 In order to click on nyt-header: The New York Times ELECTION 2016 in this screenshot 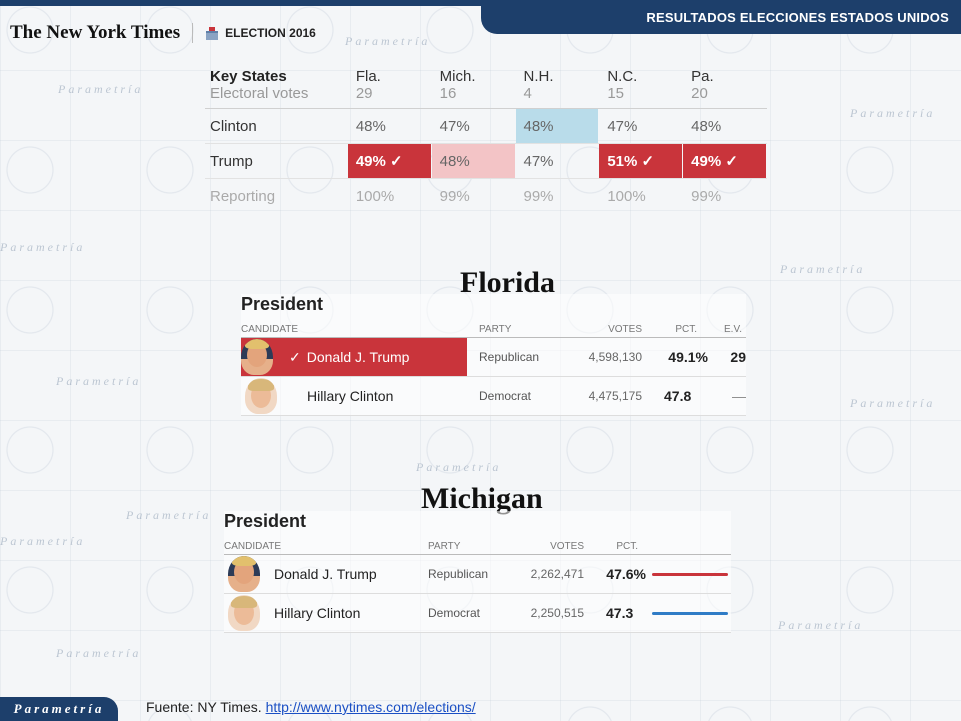, I will do `click(163, 33)`.